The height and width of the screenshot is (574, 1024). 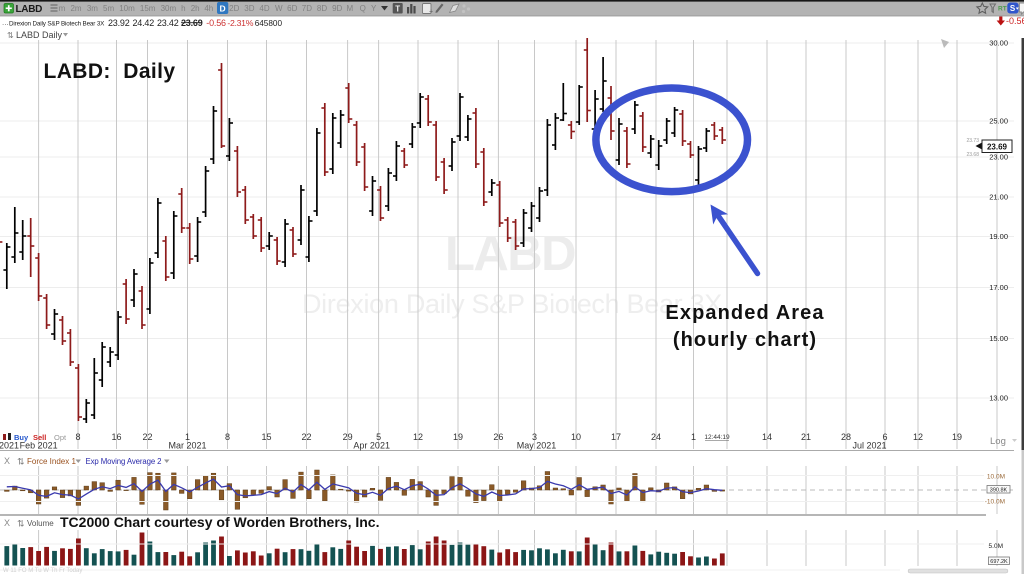 What do you see at coordinates (998, 338) in the screenshot?
I see `svg-text: 15.00` at bounding box center [998, 338].